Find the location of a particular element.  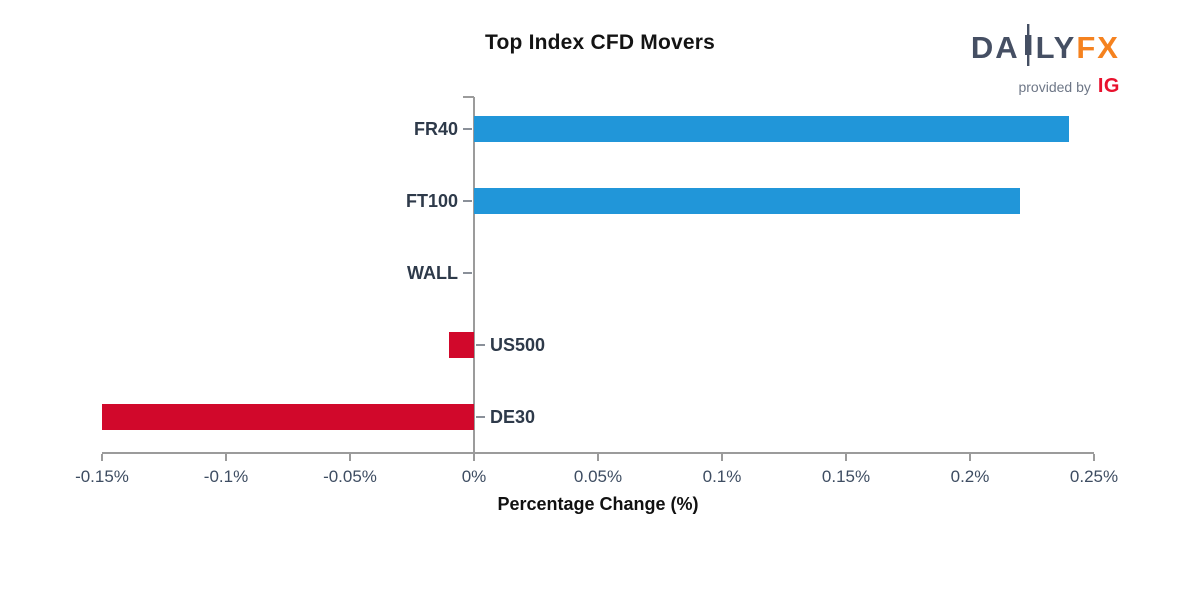

x-tick-label: -0.15% is located at coordinates (102, 476).